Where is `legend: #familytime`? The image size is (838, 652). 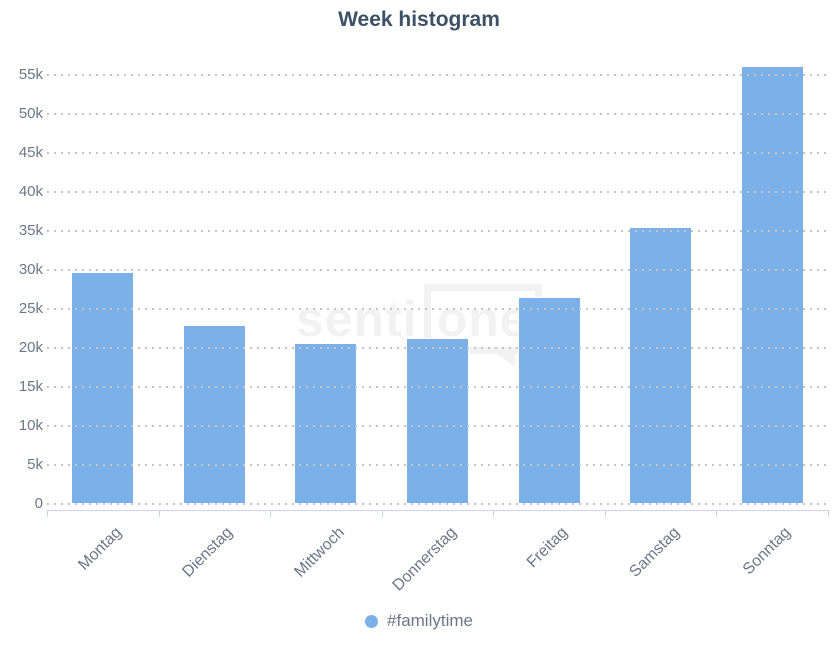 legend: #familytime is located at coordinates (419, 621).